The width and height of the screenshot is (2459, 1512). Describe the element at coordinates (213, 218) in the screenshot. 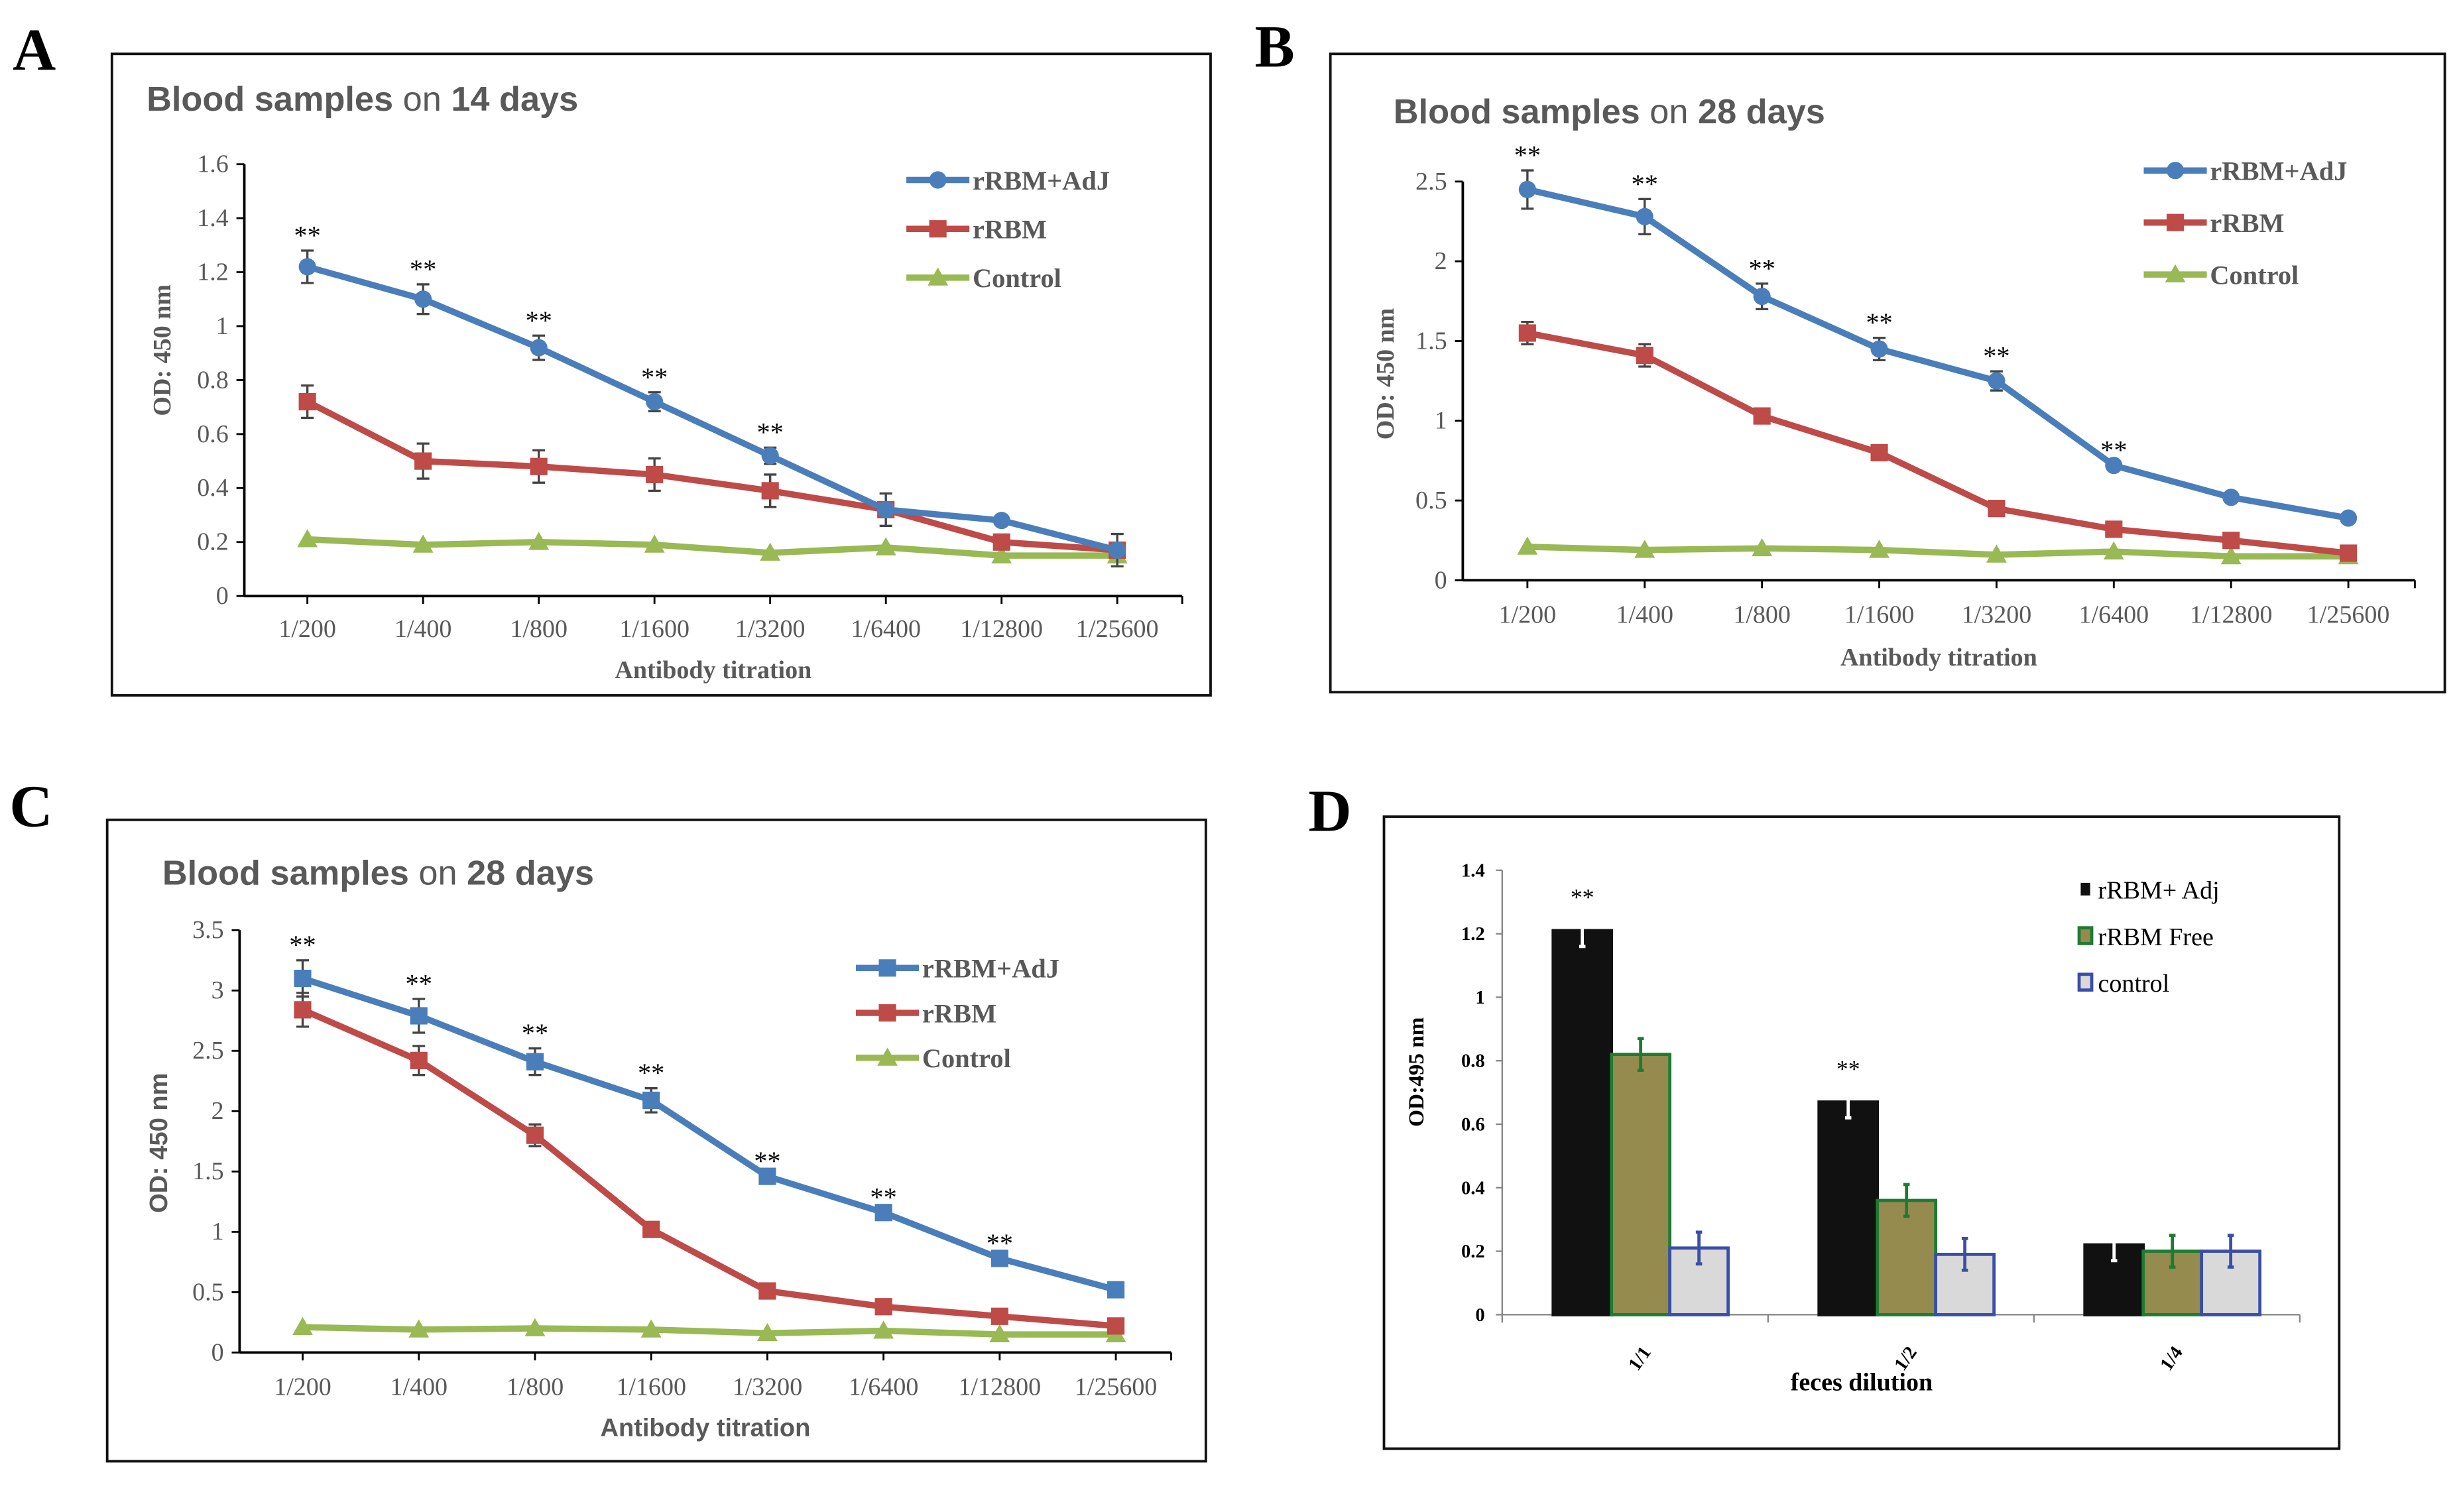

I see `y-tick-label: 1.4` at that location.